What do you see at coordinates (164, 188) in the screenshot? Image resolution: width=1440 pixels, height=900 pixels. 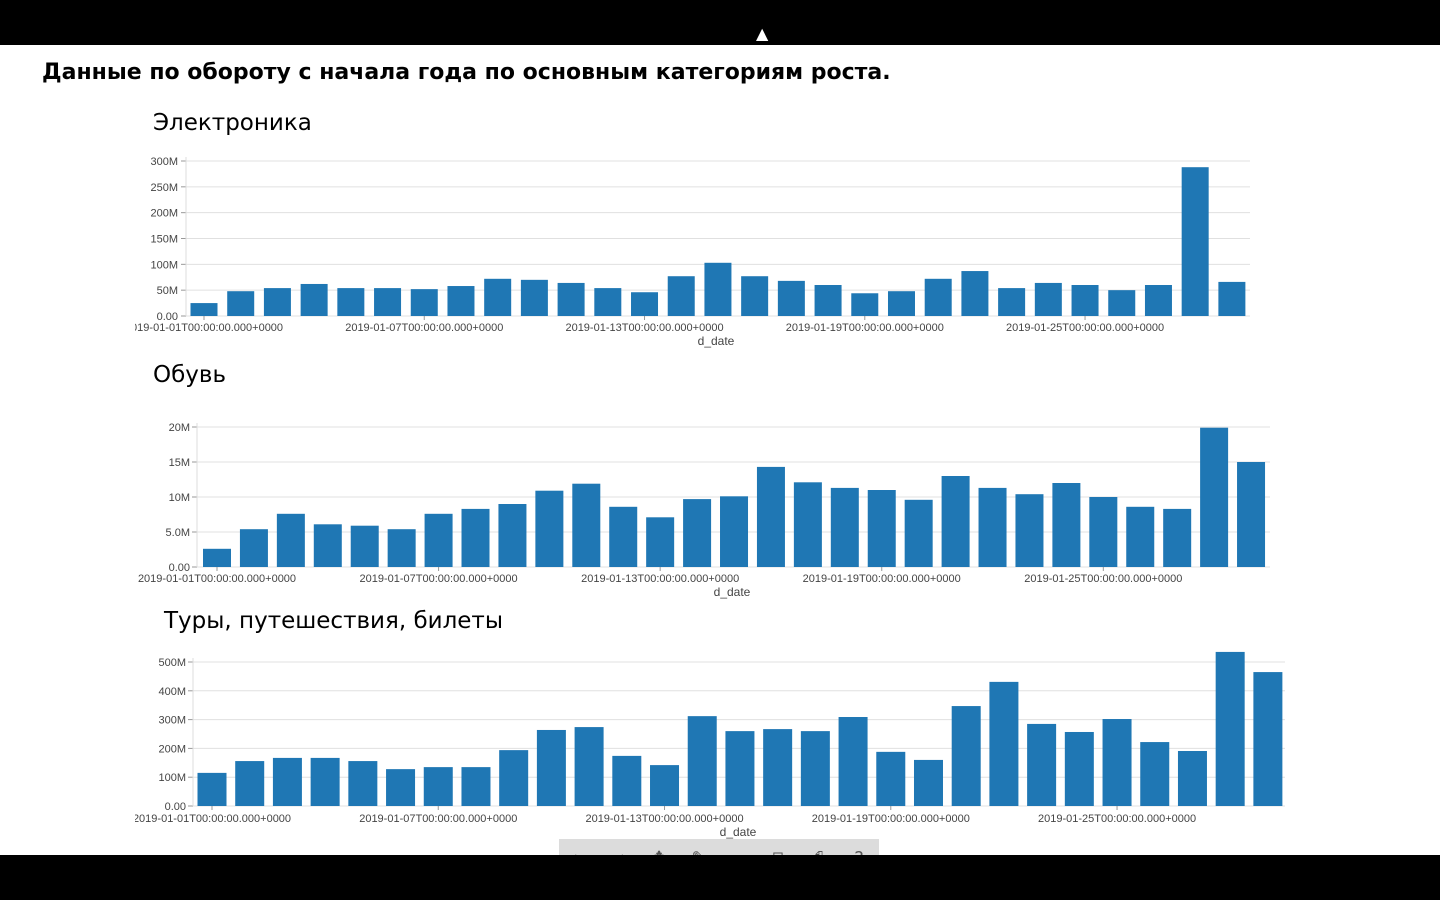 I see `y-tick-label: 250M` at bounding box center [164, 188].